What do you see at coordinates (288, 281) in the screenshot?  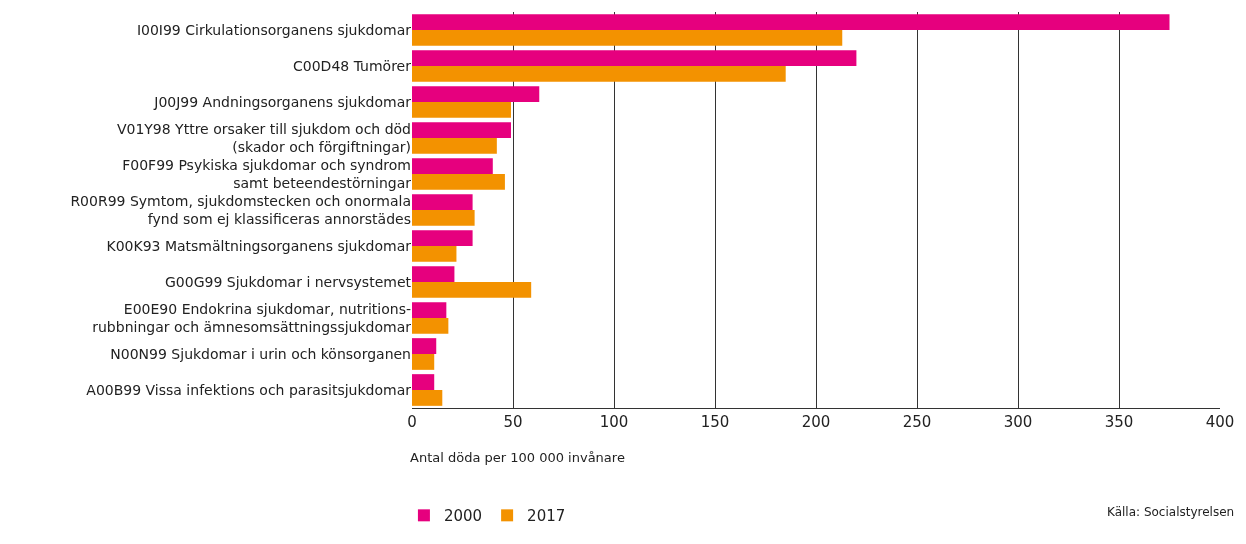 I see `y-tick-label: G00G99 Sjukdomar i nervsystemet` at bounding box center [288, 281].